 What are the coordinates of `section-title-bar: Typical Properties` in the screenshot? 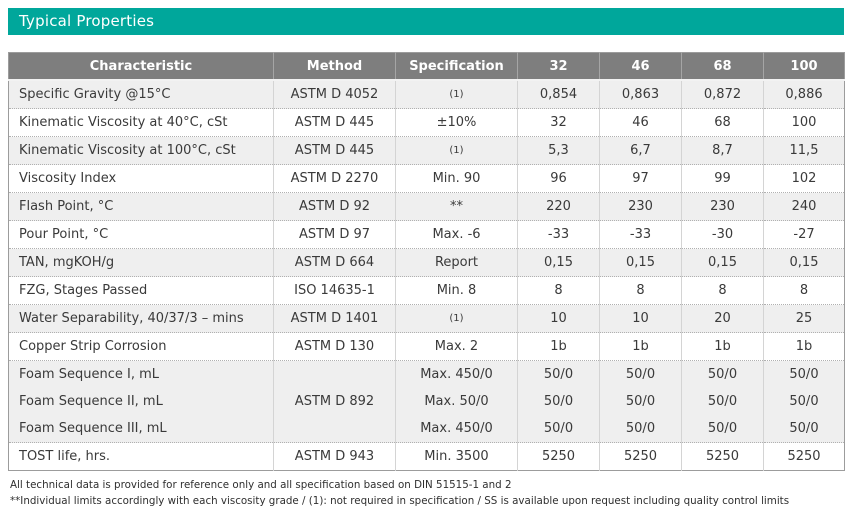 It's located at (426, 21).